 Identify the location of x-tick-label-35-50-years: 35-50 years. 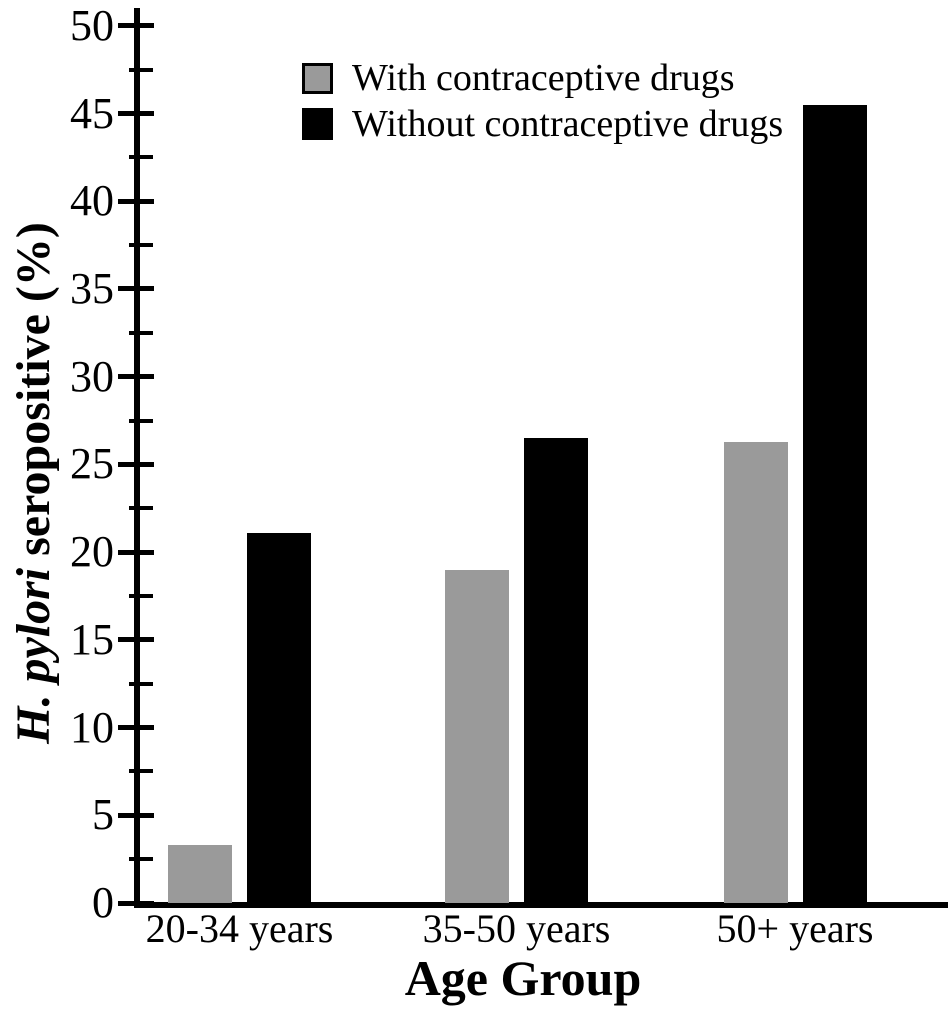
(516, 928).